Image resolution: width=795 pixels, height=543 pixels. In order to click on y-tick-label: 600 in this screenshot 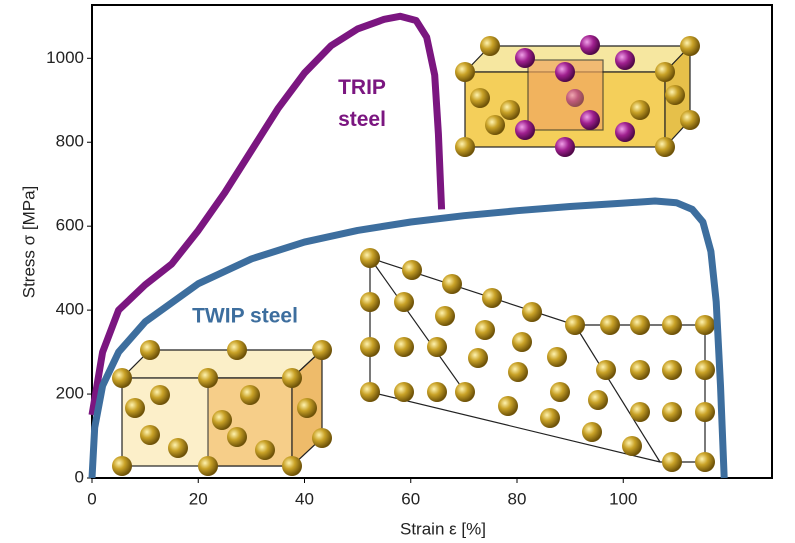, I will do `click(70, 225)`.